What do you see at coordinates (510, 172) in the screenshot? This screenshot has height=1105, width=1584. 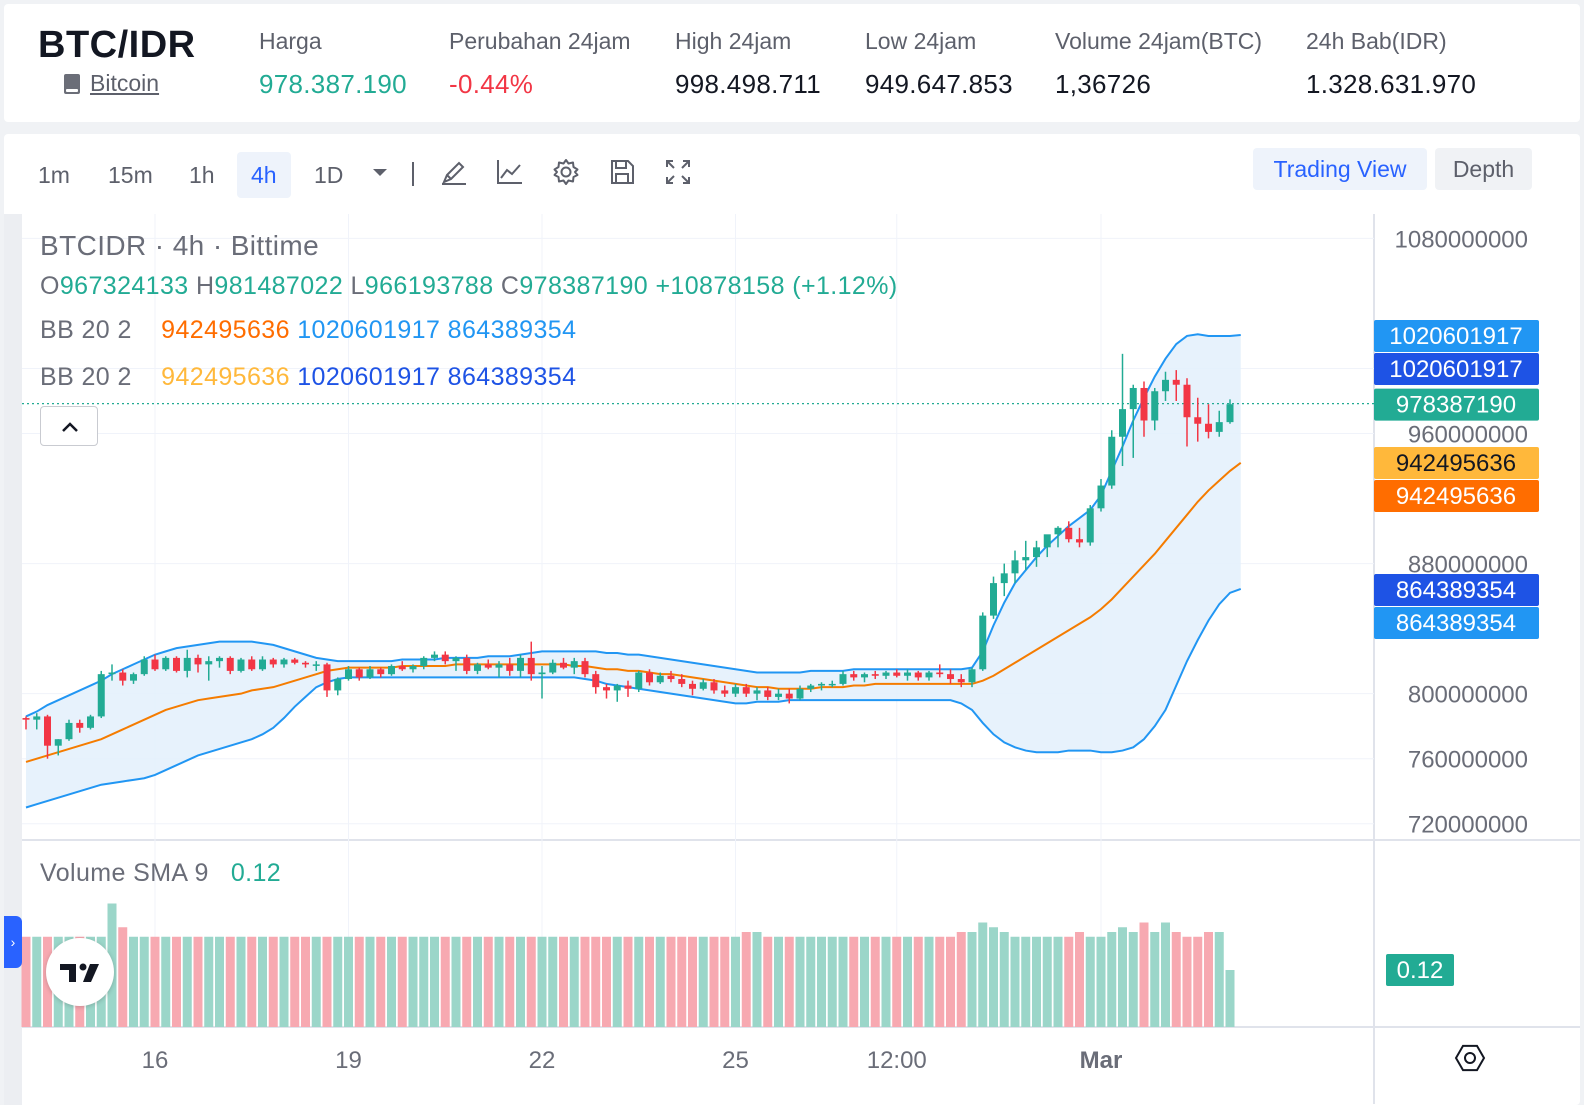 I see `indicators-icon` at bounding box center [510, 172].